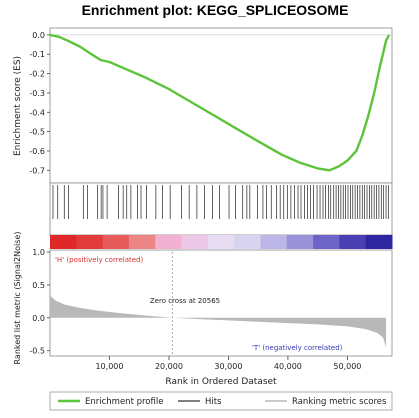 The width and height of the screenshot is (419, 418). Describe the element at coordinates (18, 106) in the screenshot. I see `es-axis-label: Enrichment score (ES)` at that location.